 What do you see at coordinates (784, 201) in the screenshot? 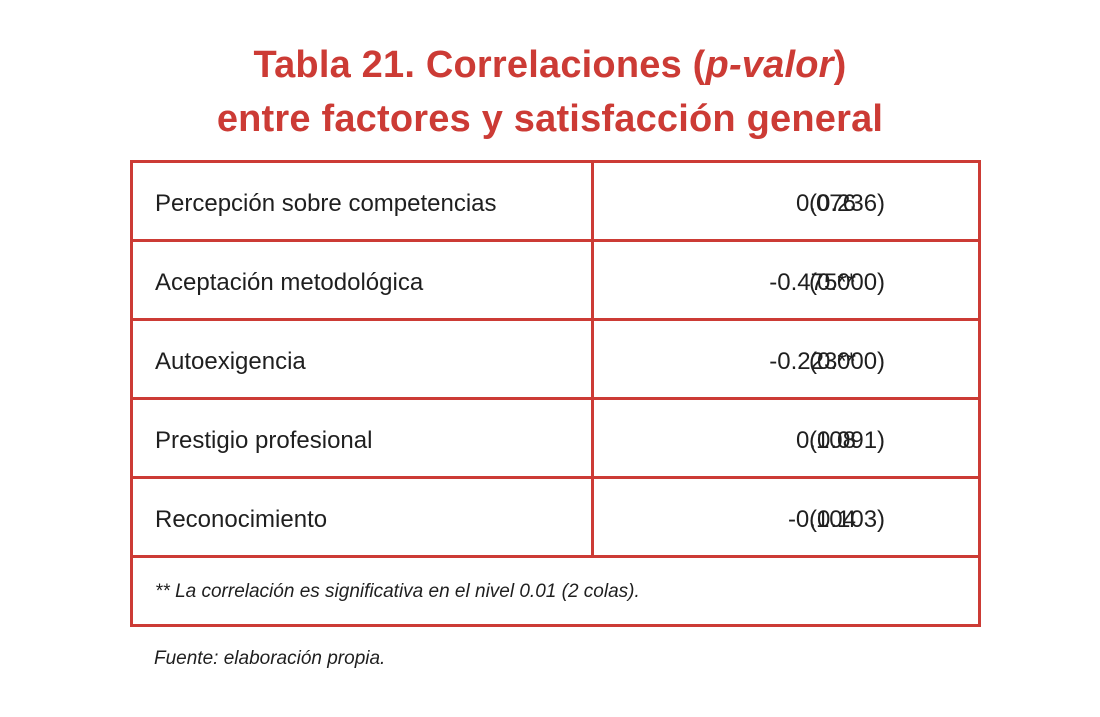
I see `value-cell: 0.076 (0.236)` at bounding box center [784, 201].